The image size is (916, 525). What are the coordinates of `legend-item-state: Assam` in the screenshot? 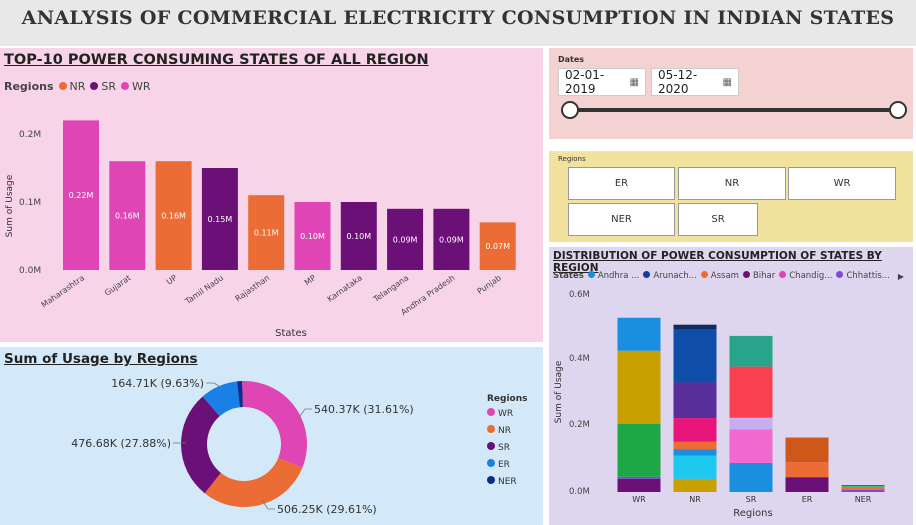 It's located at (719, 276).